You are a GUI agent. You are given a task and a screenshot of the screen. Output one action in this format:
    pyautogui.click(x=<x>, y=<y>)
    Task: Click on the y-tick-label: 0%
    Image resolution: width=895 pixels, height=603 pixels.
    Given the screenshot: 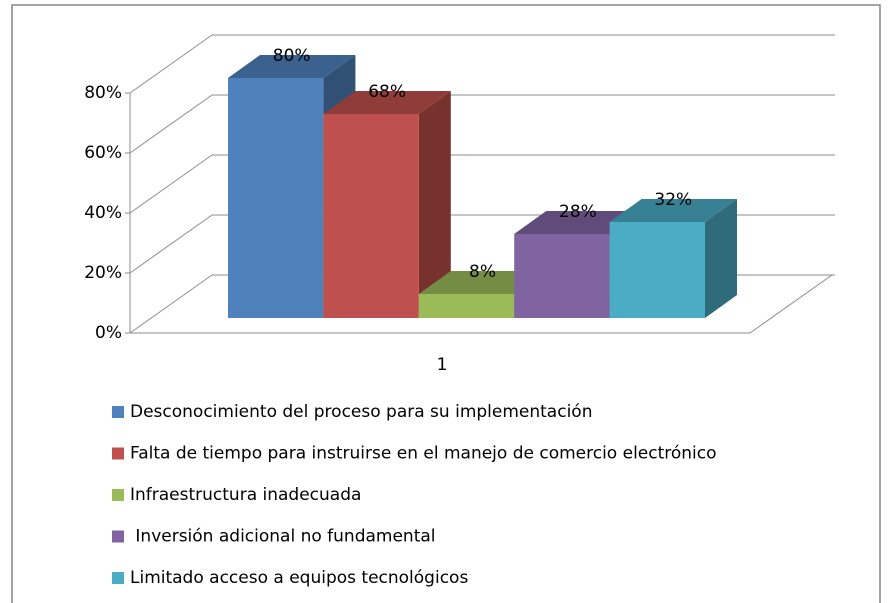 What is the action you would take?
    pyautogui.click(x=108, y=333)
    